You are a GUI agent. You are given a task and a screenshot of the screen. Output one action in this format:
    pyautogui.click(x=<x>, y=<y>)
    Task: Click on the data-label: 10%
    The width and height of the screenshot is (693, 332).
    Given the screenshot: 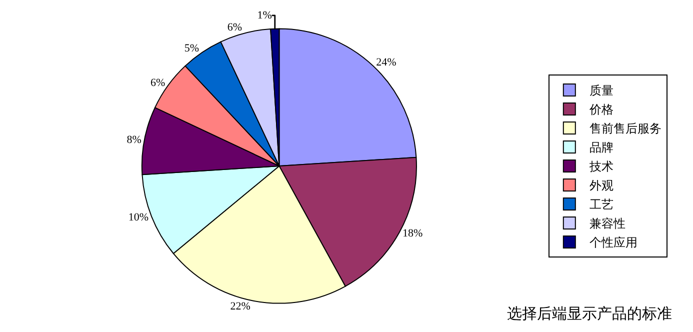 What is the action you would take?
    pyautogui.click(x=138, y=217)
    